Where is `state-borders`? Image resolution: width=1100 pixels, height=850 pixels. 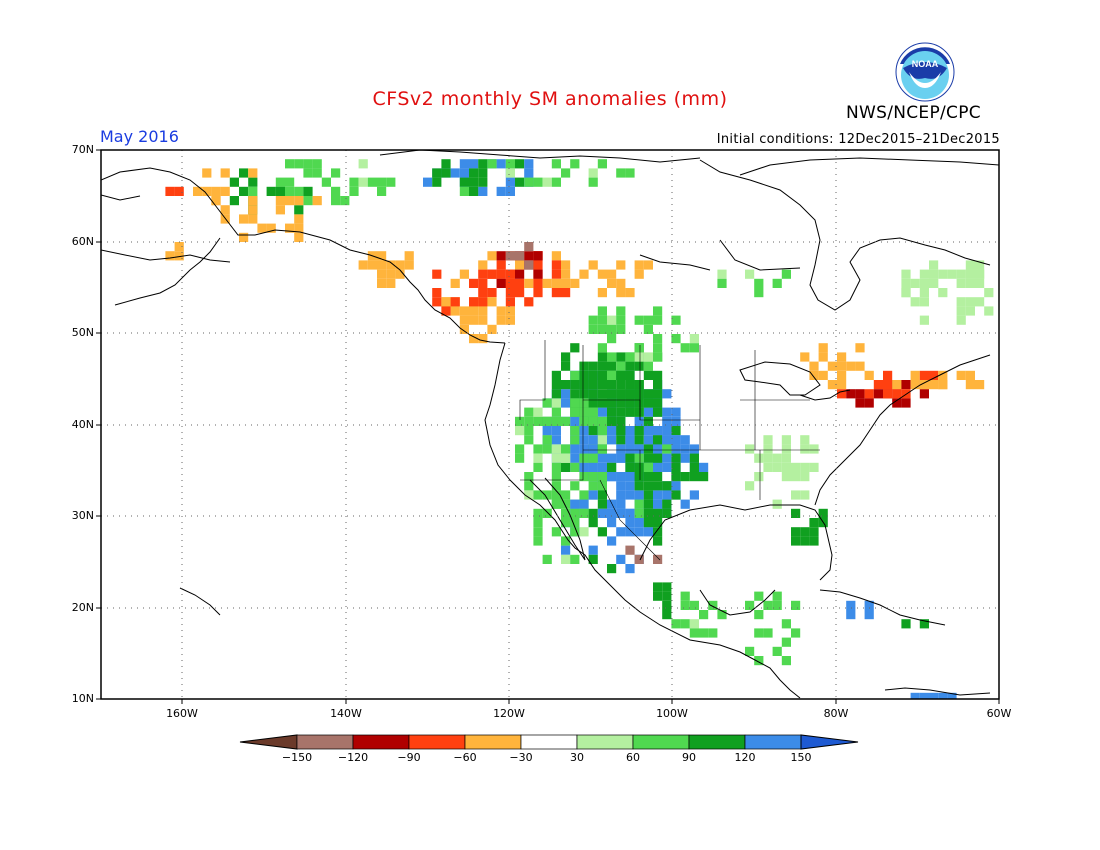
state-borders is located at coordinates (669, 450).